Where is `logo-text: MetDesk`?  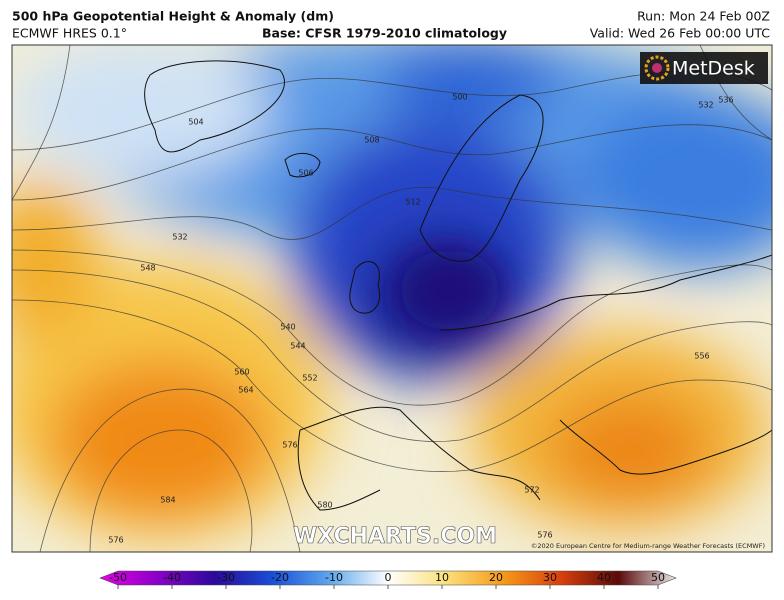 logo-text: MetDesk is located at coordinates (713, 69).